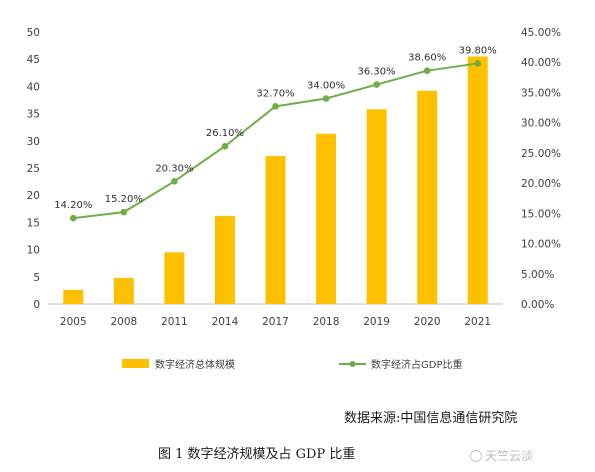 The height and width of the screenshot is (472, 595). What do you see at coordinates (36, 278) in the screenshot?
I see `y-left-tick-label: 5` at bounding box center [36, 278].